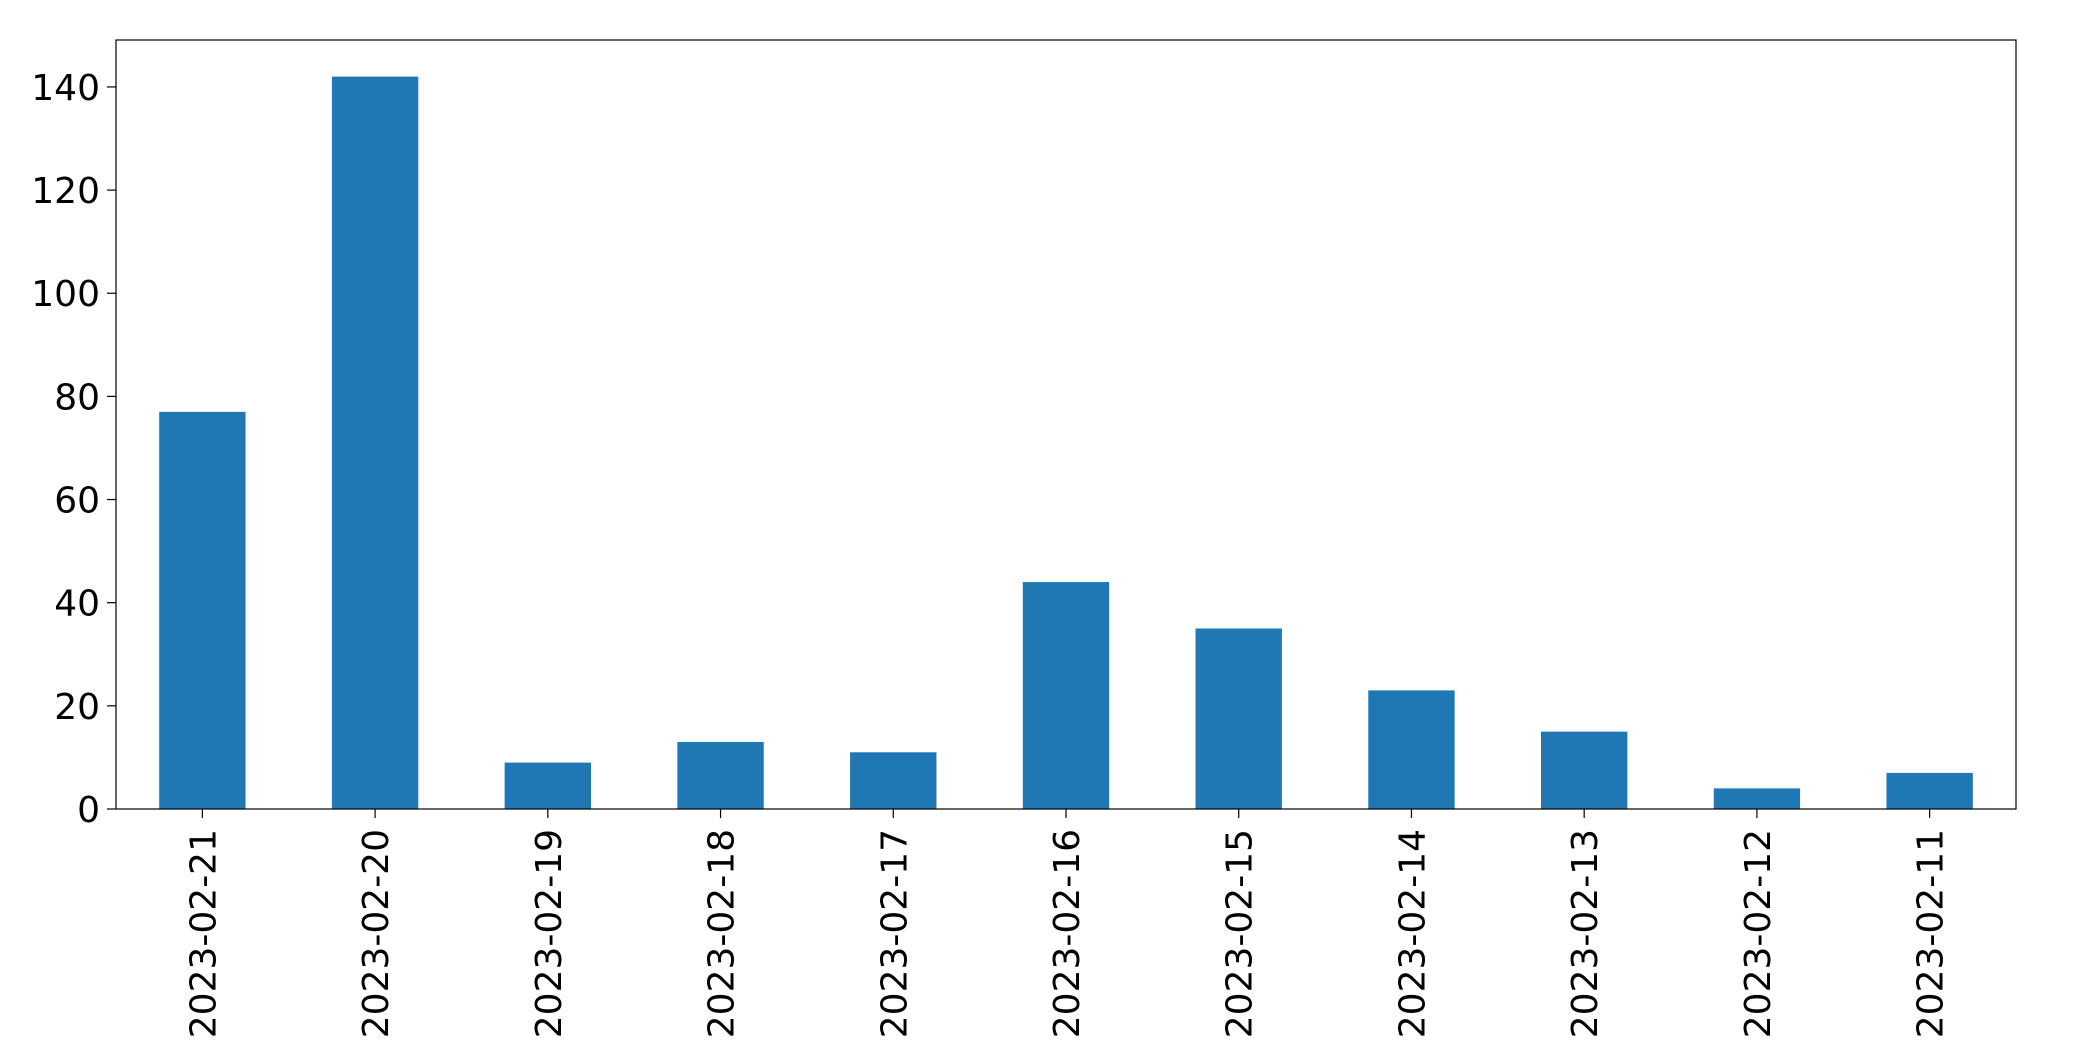 This screenshot has height=1061, width=2093. I want to click on x-tick-label: 2023-02-12, so click(1758, 933).